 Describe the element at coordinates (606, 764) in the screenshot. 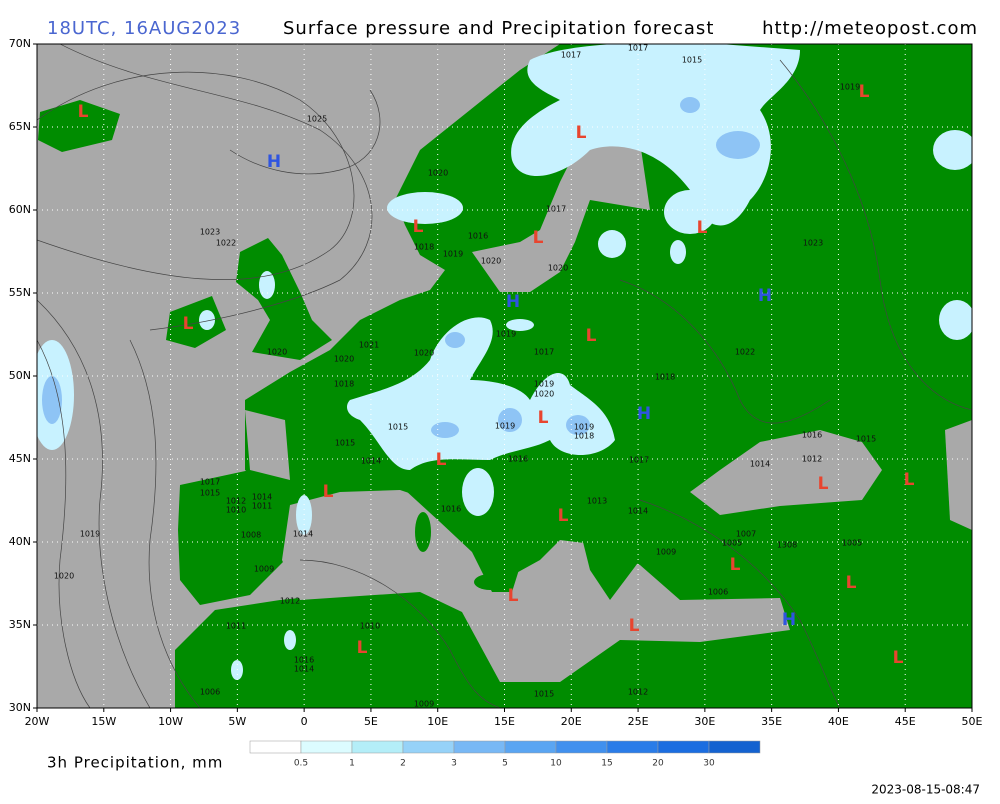

I see `legend-tick: 15` at that location.